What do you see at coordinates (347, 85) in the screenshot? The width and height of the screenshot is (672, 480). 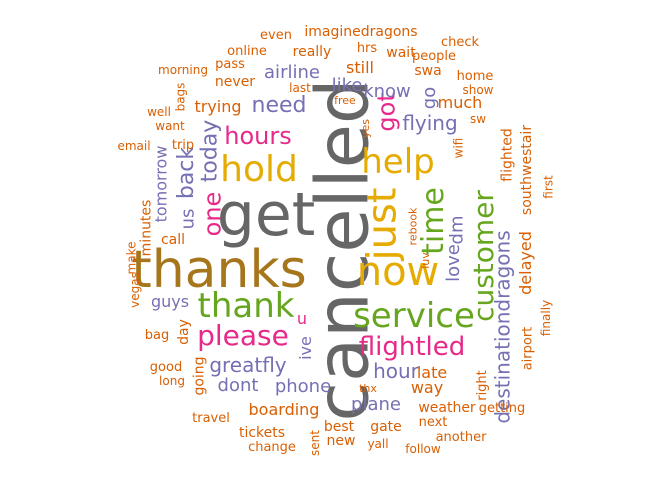 I see `word-like: like` at bounding box center [347, 85].